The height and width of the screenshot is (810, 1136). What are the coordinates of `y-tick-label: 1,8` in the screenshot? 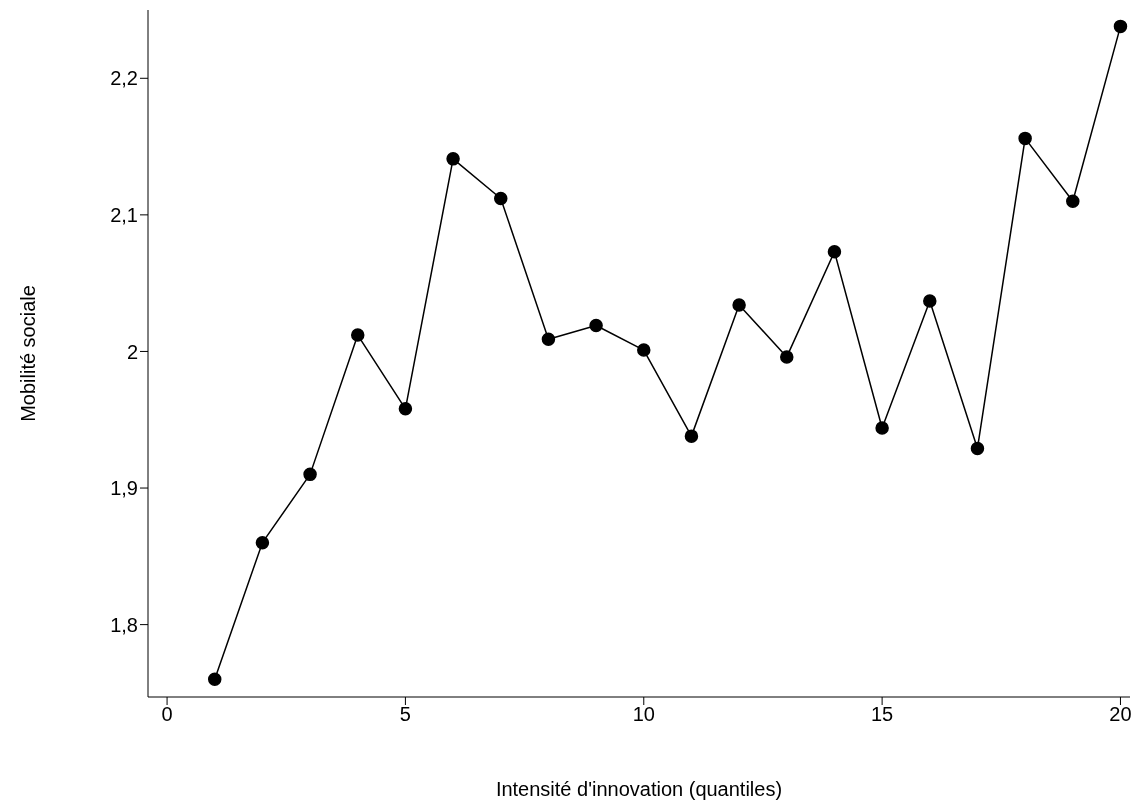 It's located at (124, 624).